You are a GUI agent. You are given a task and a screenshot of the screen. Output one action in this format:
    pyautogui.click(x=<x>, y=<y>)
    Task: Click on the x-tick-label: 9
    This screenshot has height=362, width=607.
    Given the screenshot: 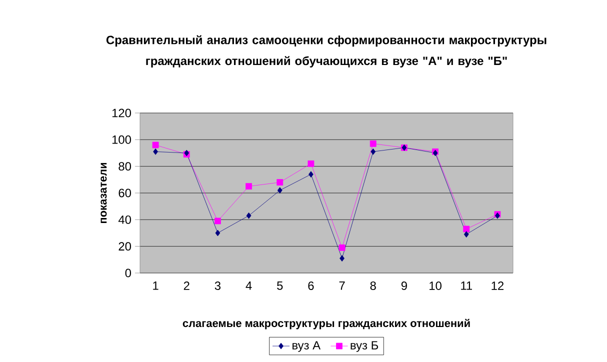 What is the action you would take?
    pyautogui.click(x=404, y=286)
    